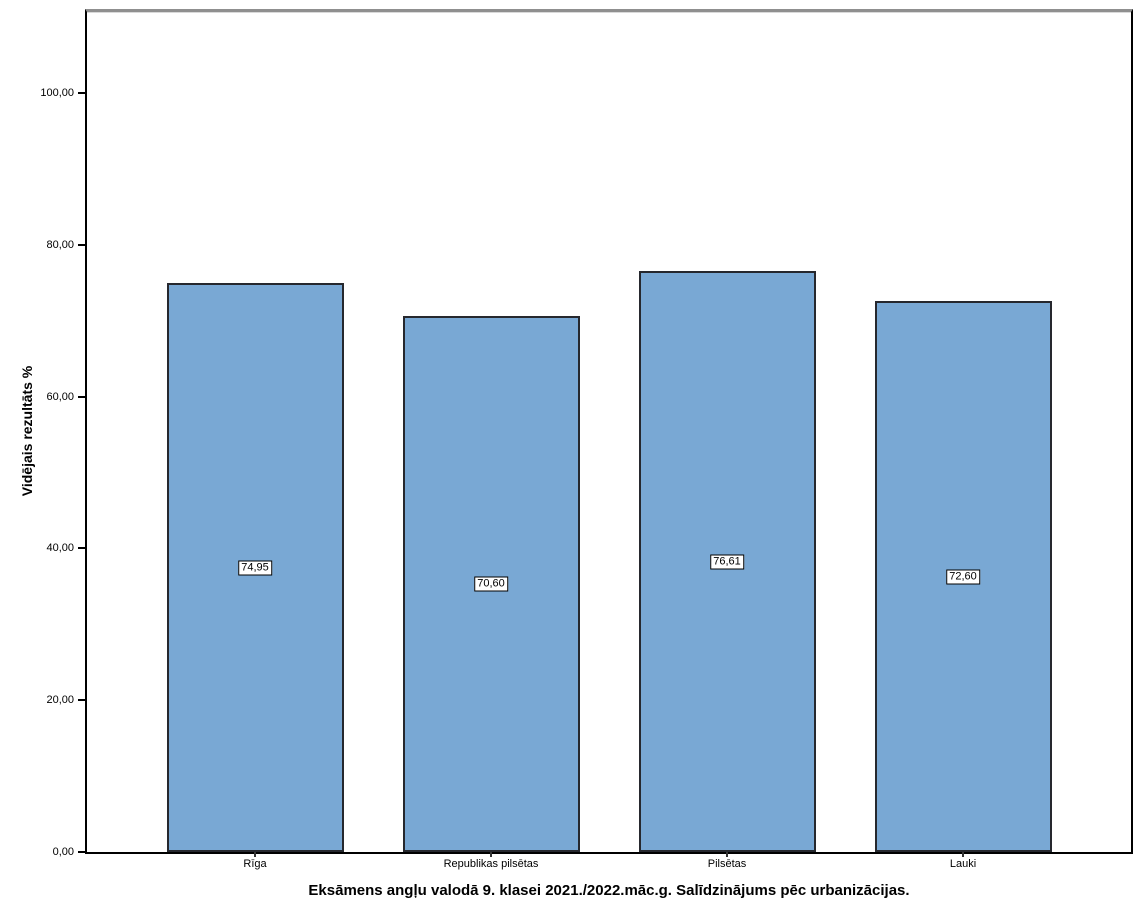 This screenshot has height=916, width=1145. I want to click on bar-0-r-ga: 74,95, so click(255, 567).